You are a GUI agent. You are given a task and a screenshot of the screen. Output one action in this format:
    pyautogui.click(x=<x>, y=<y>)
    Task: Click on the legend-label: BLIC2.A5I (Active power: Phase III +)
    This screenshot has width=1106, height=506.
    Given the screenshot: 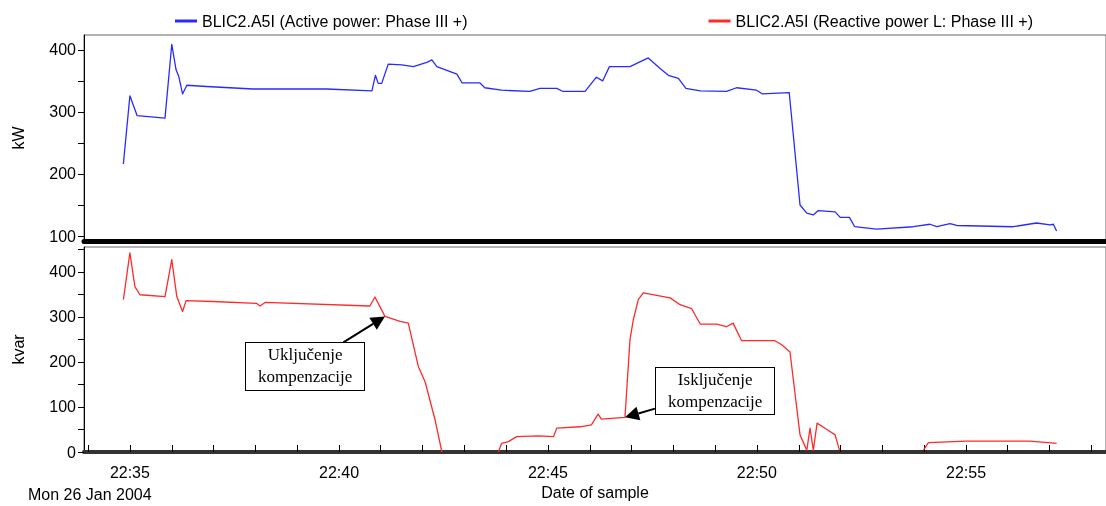 What is the action you would take?
    pyautogui.click(x=335, y=21)
    